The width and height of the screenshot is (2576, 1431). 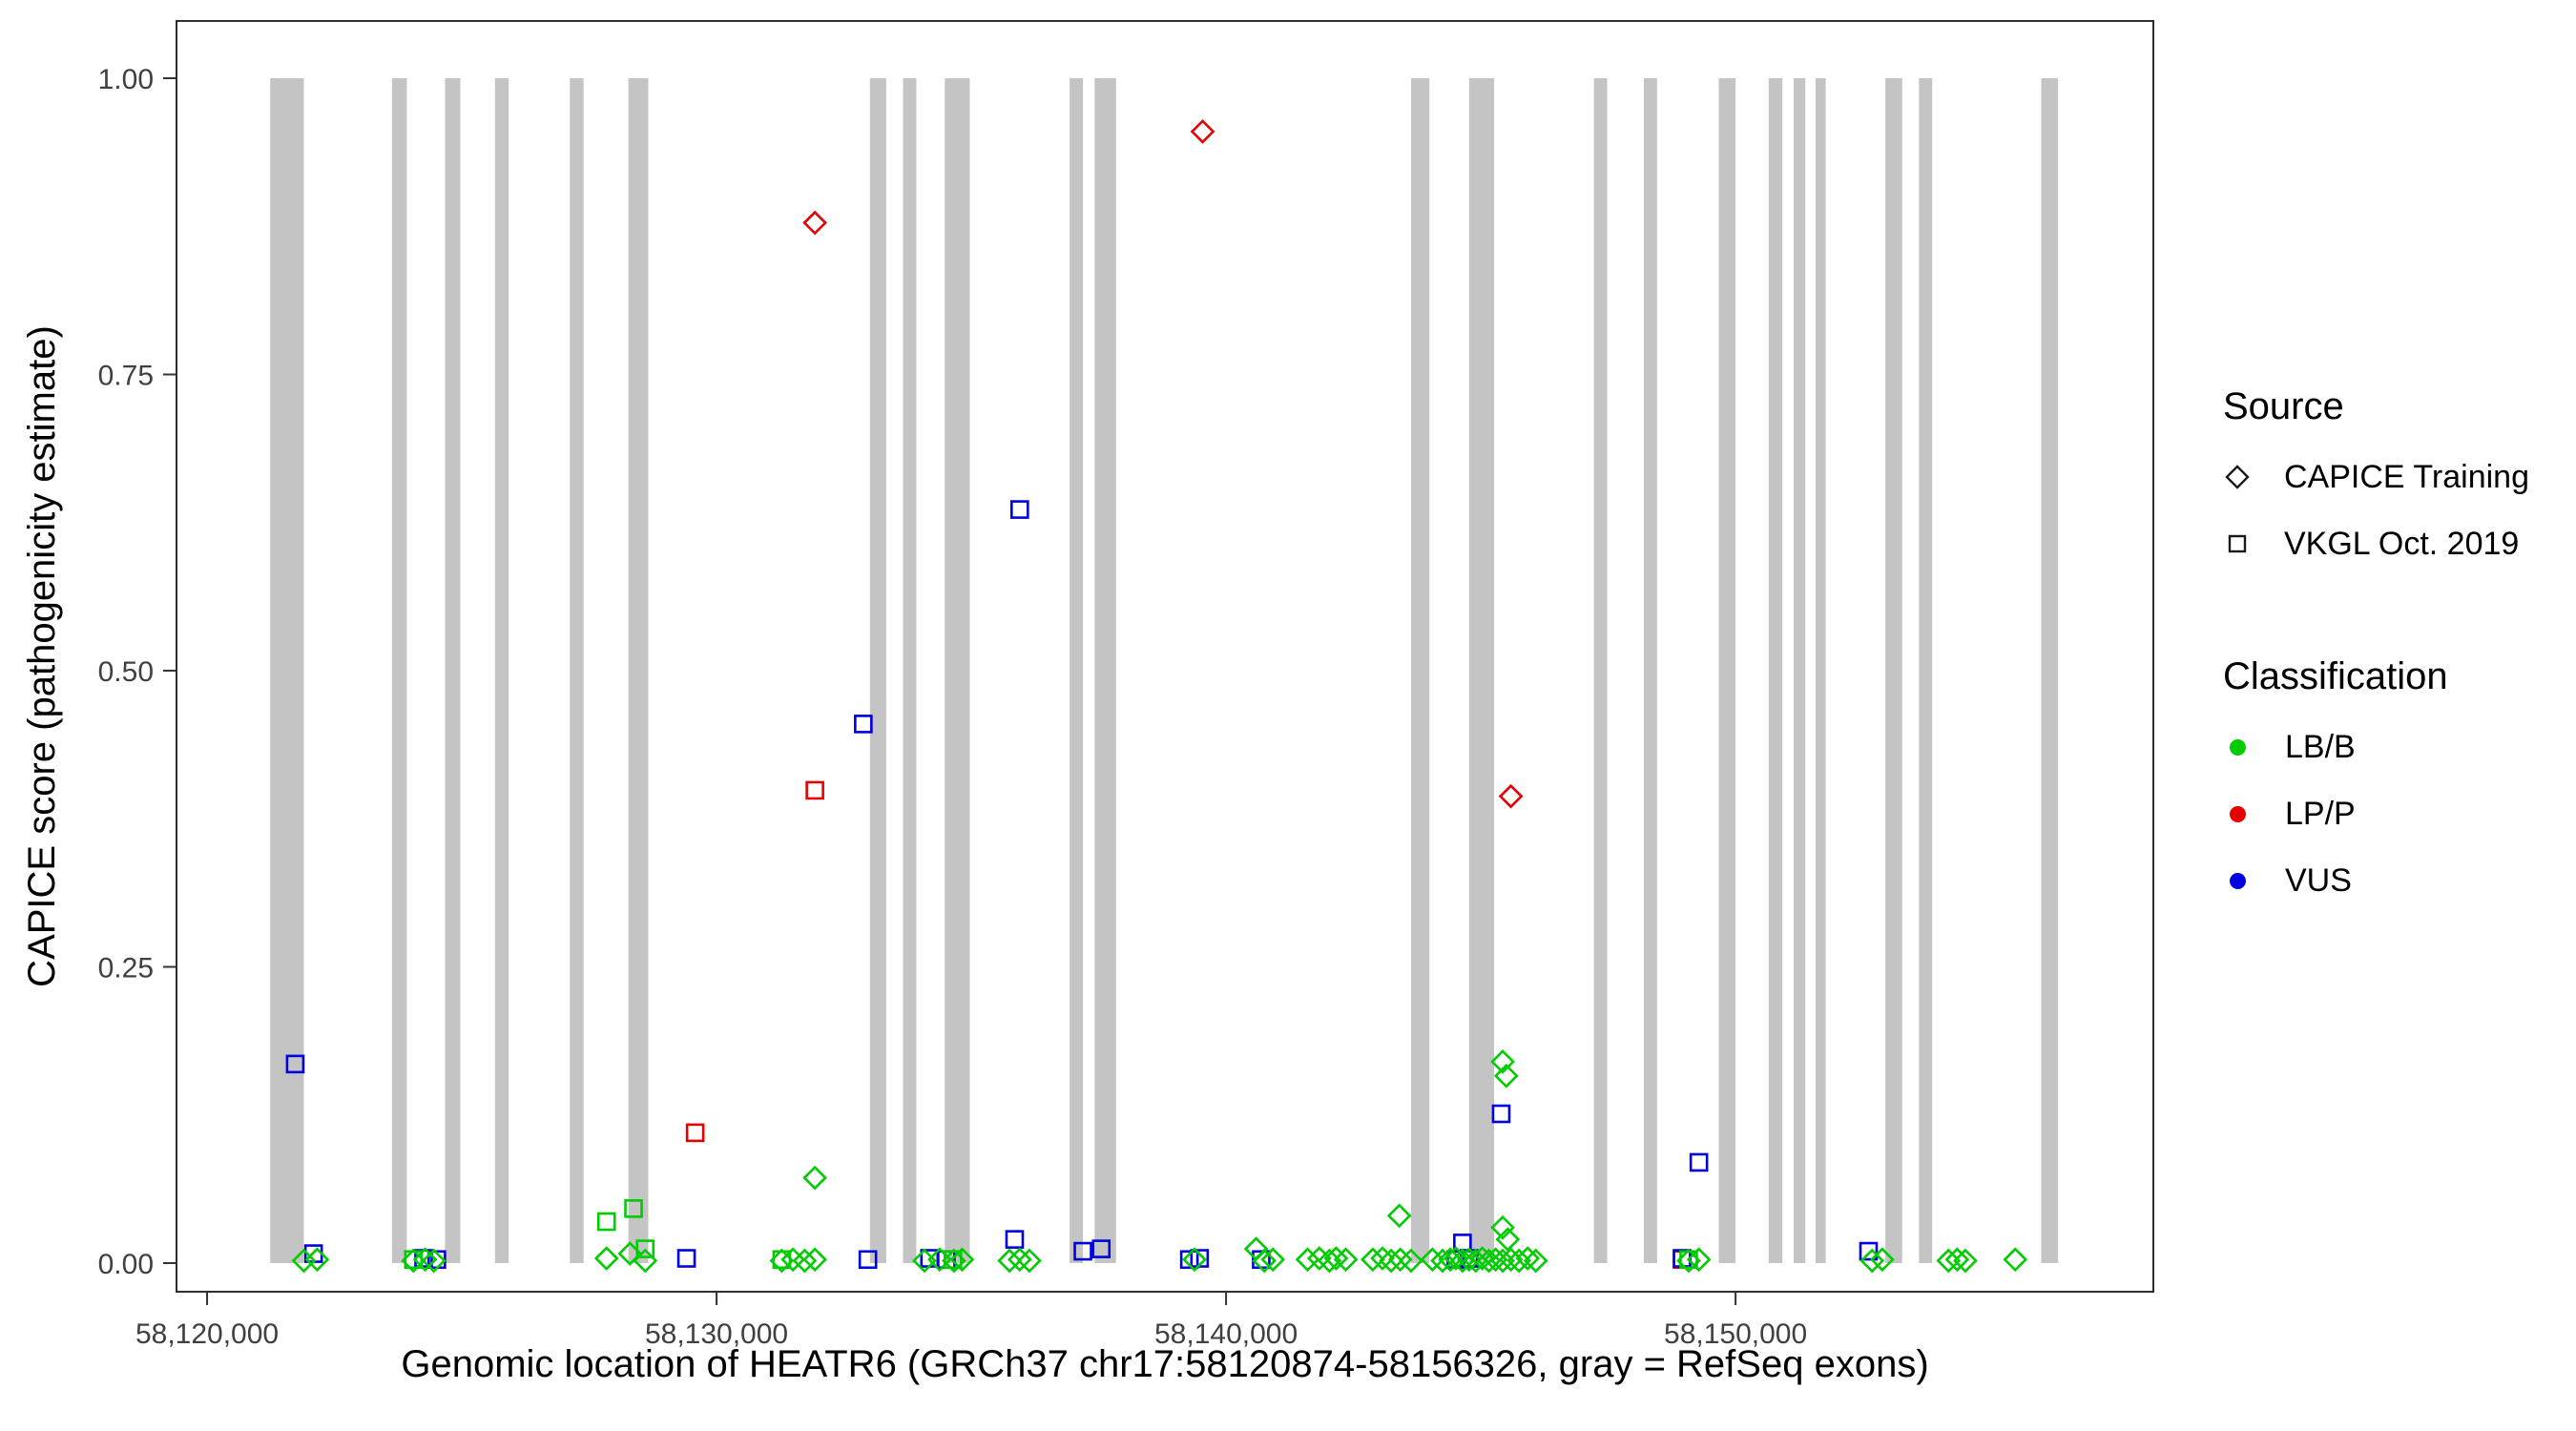 I want to click on y-tick-label: 0.00, so click(x=126, y=1264).